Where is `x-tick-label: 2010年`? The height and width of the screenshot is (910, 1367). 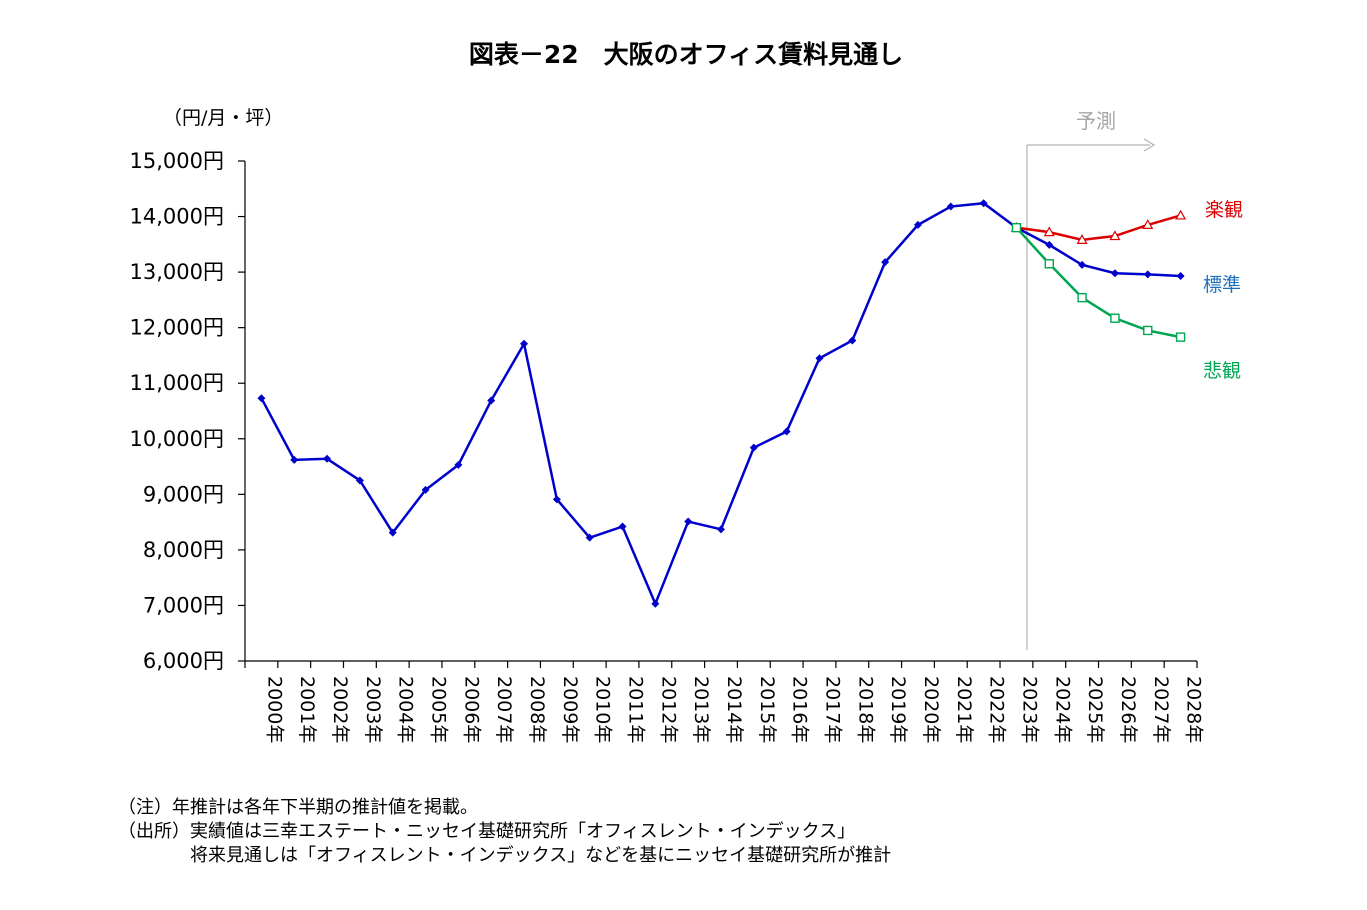
x-tick-label: 2010年 is located at coordinates (603, 709).